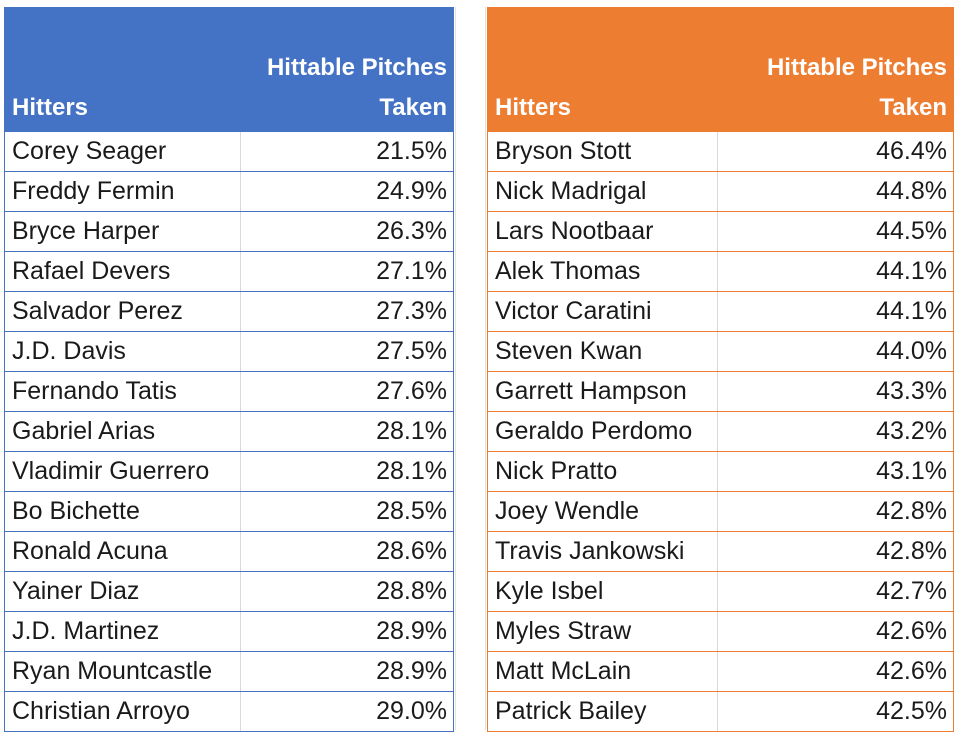 This screenshot has height=737, width=958. I want to click on hitter-name-cell: Victor Caratini, so click(602, 311).